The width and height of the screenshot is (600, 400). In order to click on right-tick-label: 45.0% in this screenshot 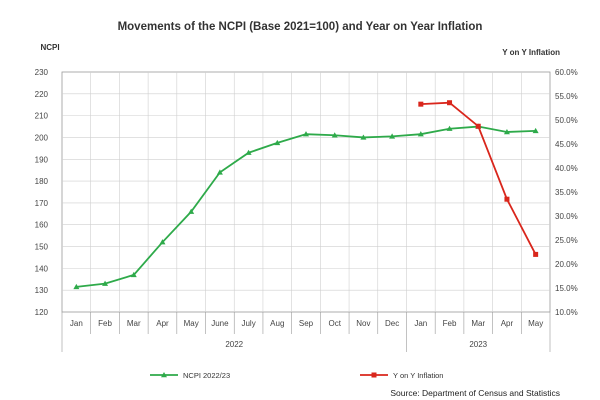, I will do `click(566, 144)`.